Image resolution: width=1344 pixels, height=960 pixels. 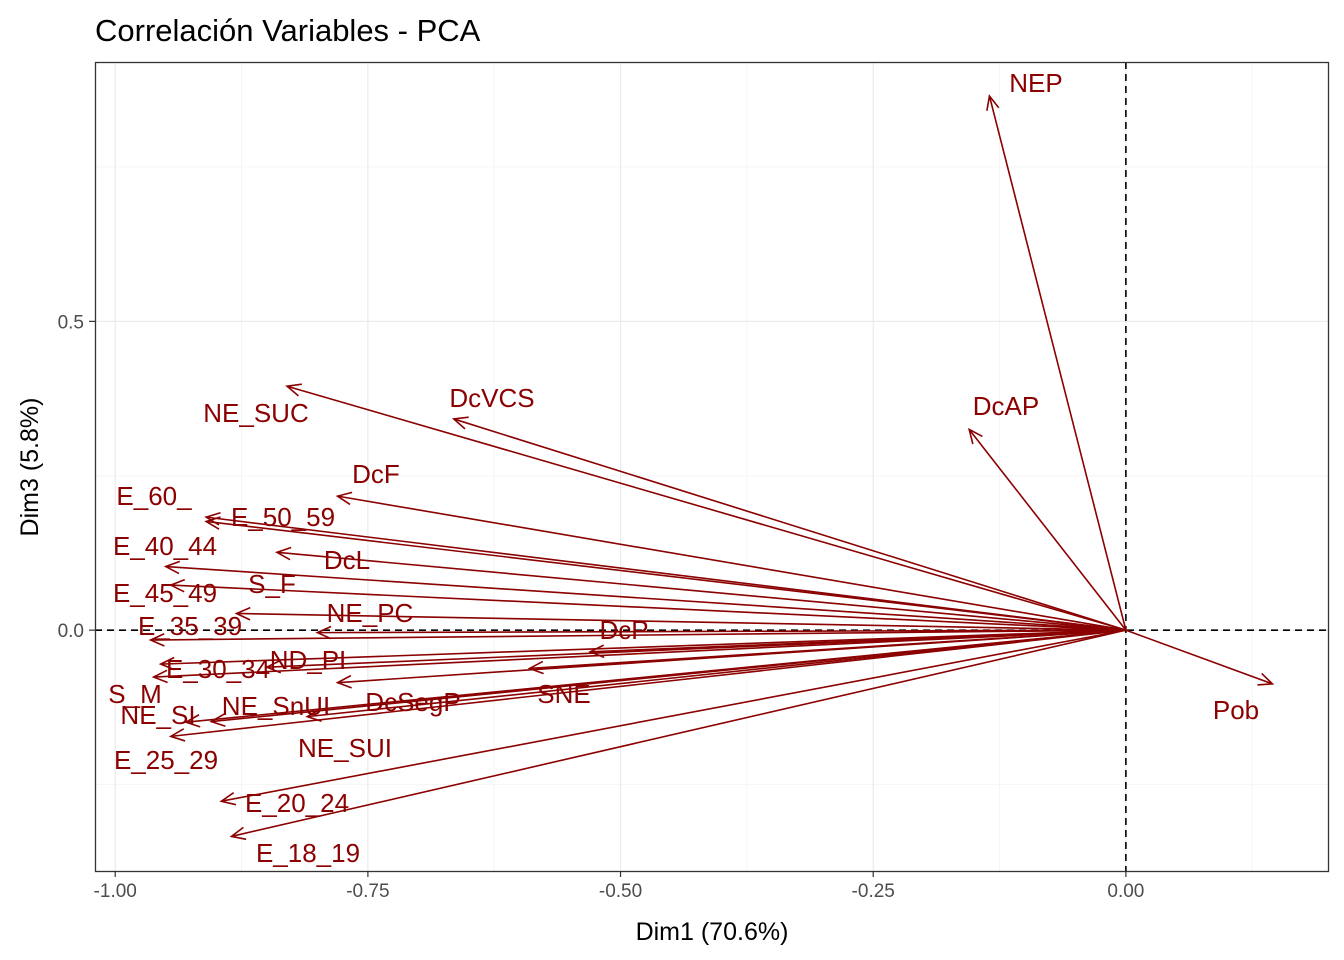 I want to click on label-sne: SNE, so click(x=563, y=694).